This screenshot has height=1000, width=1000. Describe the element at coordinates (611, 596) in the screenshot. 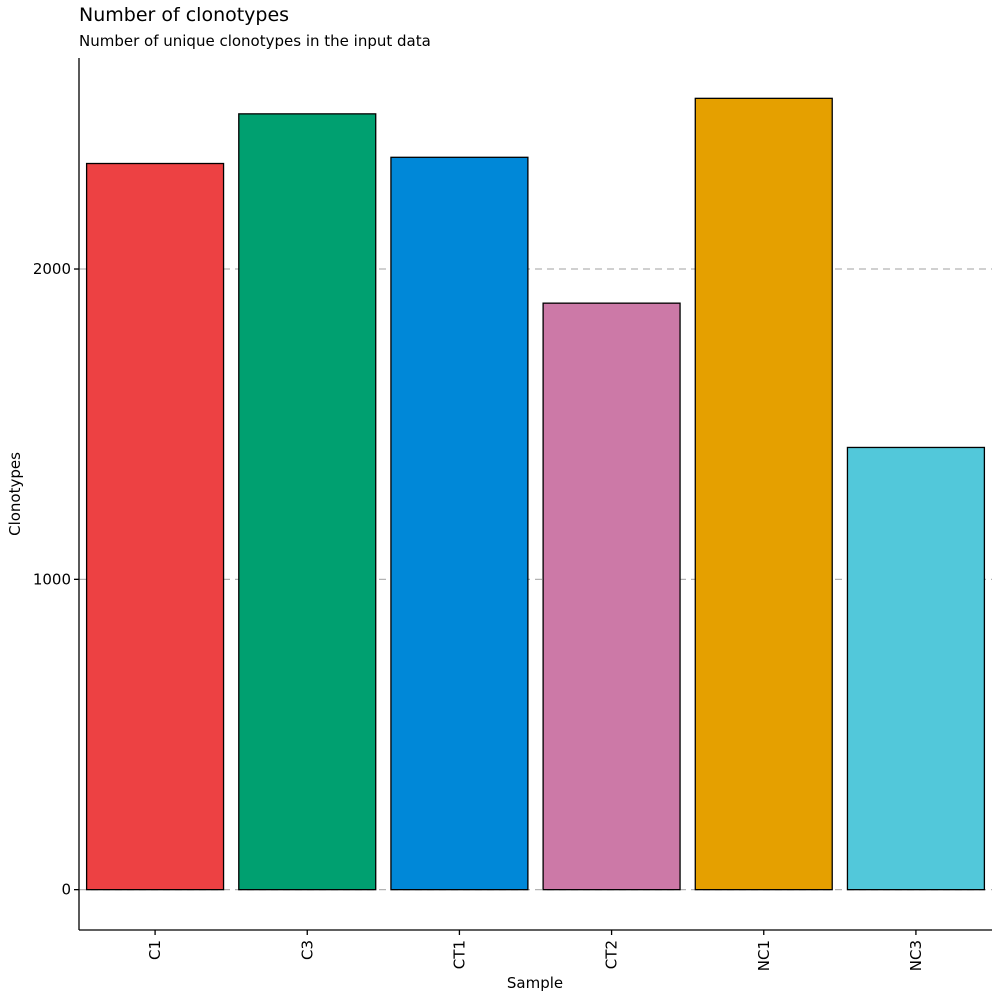

I see `bar-ct2` at that location.